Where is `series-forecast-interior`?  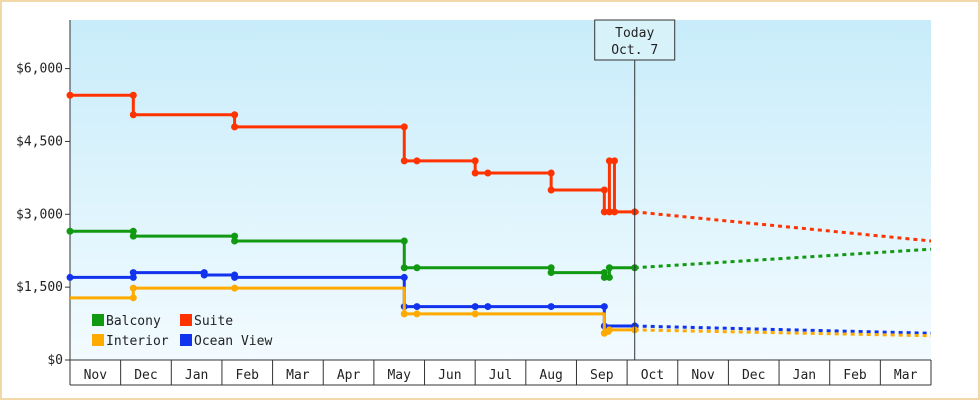 series-forecast-interior is located at coordinates (783, 333).